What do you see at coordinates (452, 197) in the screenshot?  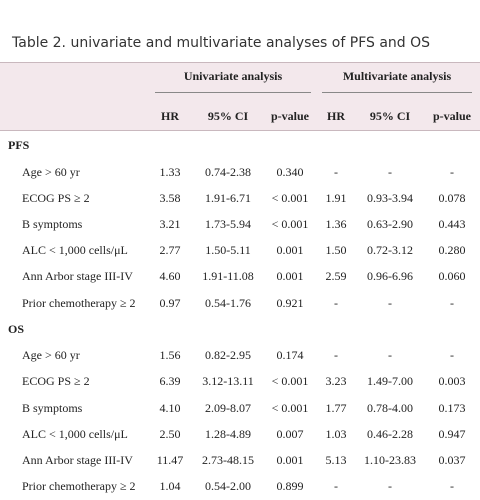 I see `cell: 0.078` at bounding box center [452, 197].